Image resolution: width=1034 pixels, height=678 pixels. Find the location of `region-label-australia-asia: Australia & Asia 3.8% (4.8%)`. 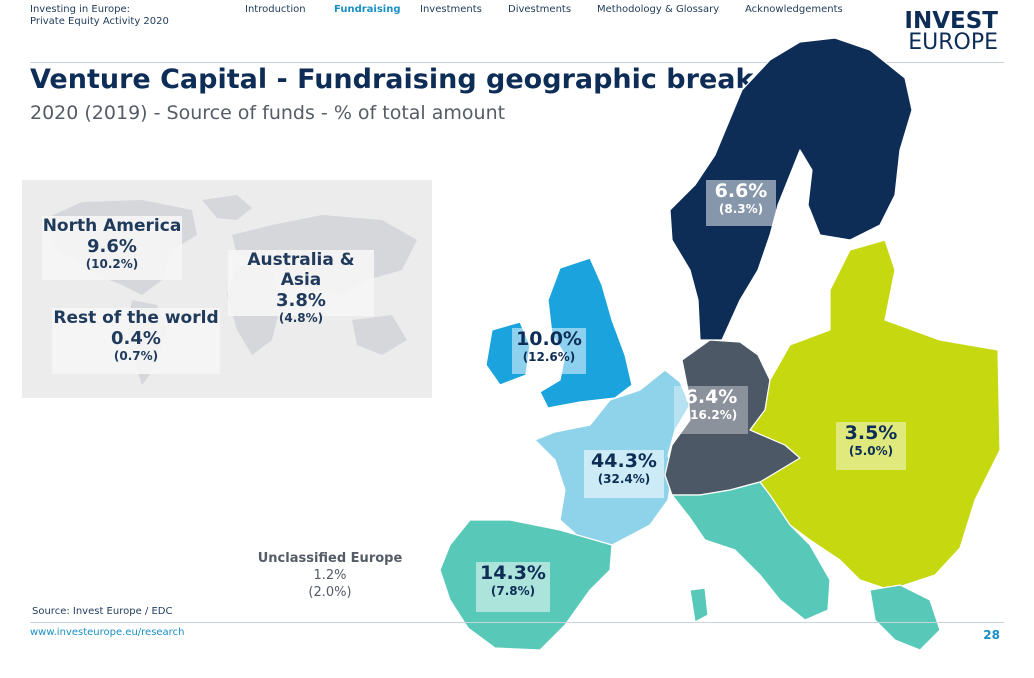

region-label-australia-asia: Australia & Asia 3.8% (4.8%) is located at coordinates (301, 287).